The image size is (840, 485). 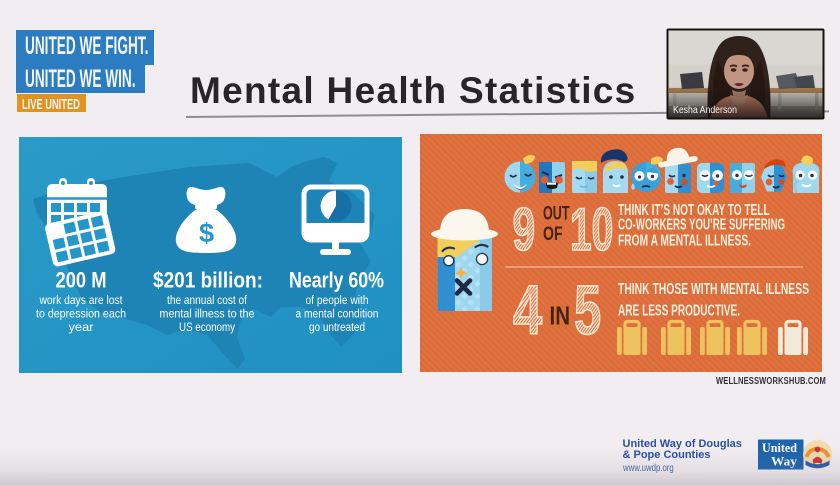 What do you see at coordinates (784, 461) in the screenshot?
I see `svg-text: Way` at bounding box center [784, 461].